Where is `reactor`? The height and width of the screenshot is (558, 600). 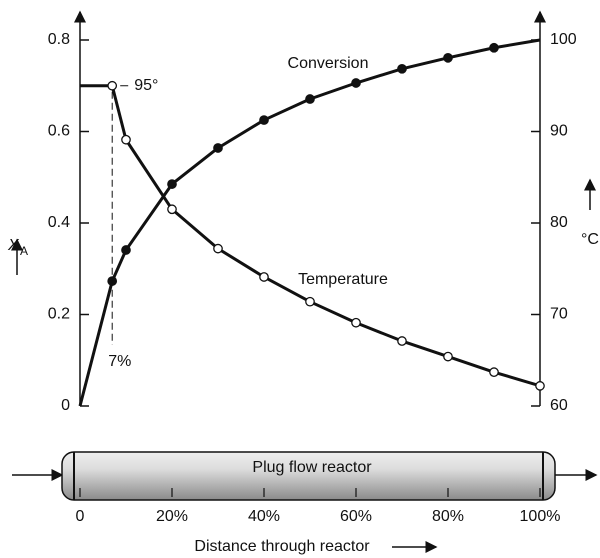
reactor is located at coordinates (308, 476).